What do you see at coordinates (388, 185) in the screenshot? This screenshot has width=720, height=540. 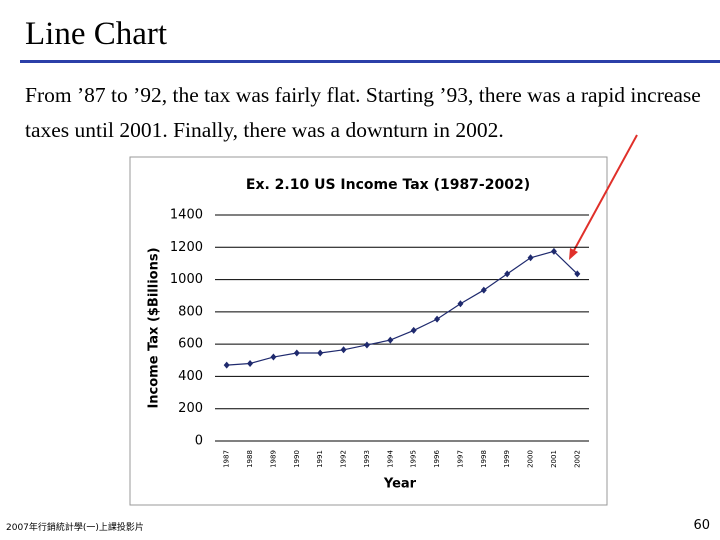 I see `chart-title: Ex. 2.10 US Income Tax (1987-2002)` at bounding box center [388, 185].